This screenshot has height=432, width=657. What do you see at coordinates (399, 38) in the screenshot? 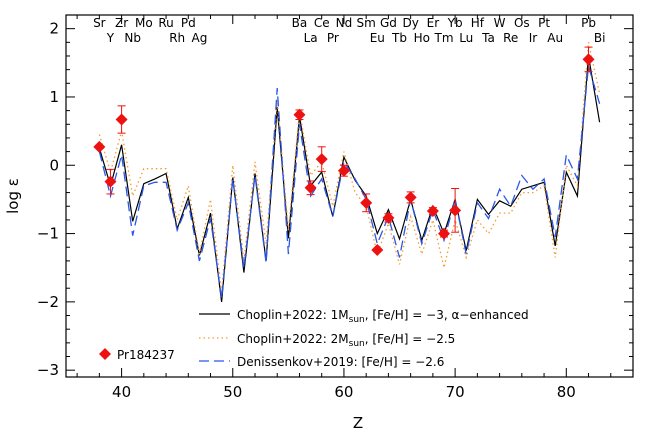
I see `element-label: Tb` at bounding box center [399, 38].